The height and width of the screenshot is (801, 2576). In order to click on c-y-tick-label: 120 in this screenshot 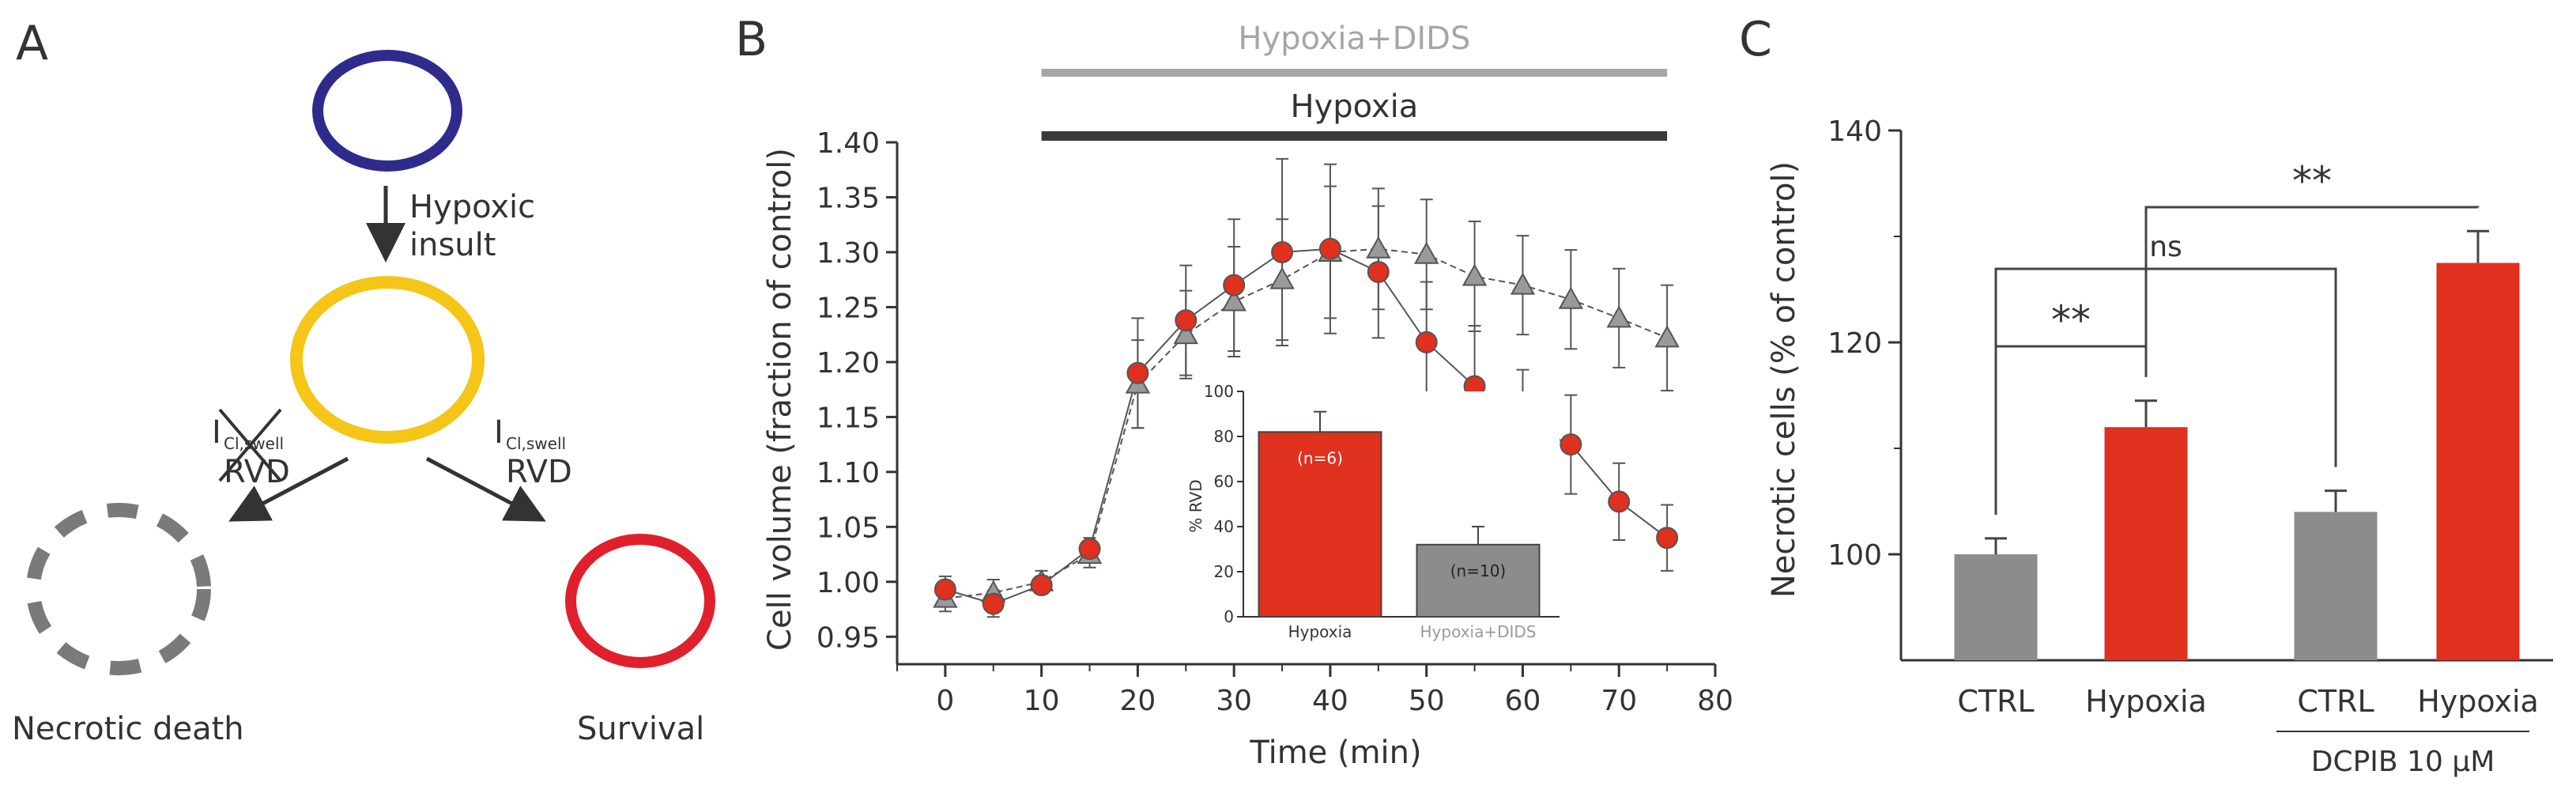, I will do `click(1854, 343)`.